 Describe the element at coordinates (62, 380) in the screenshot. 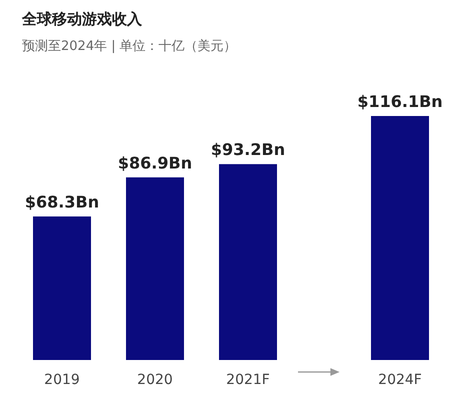

I see `x-tick-label: 2019` at that location.